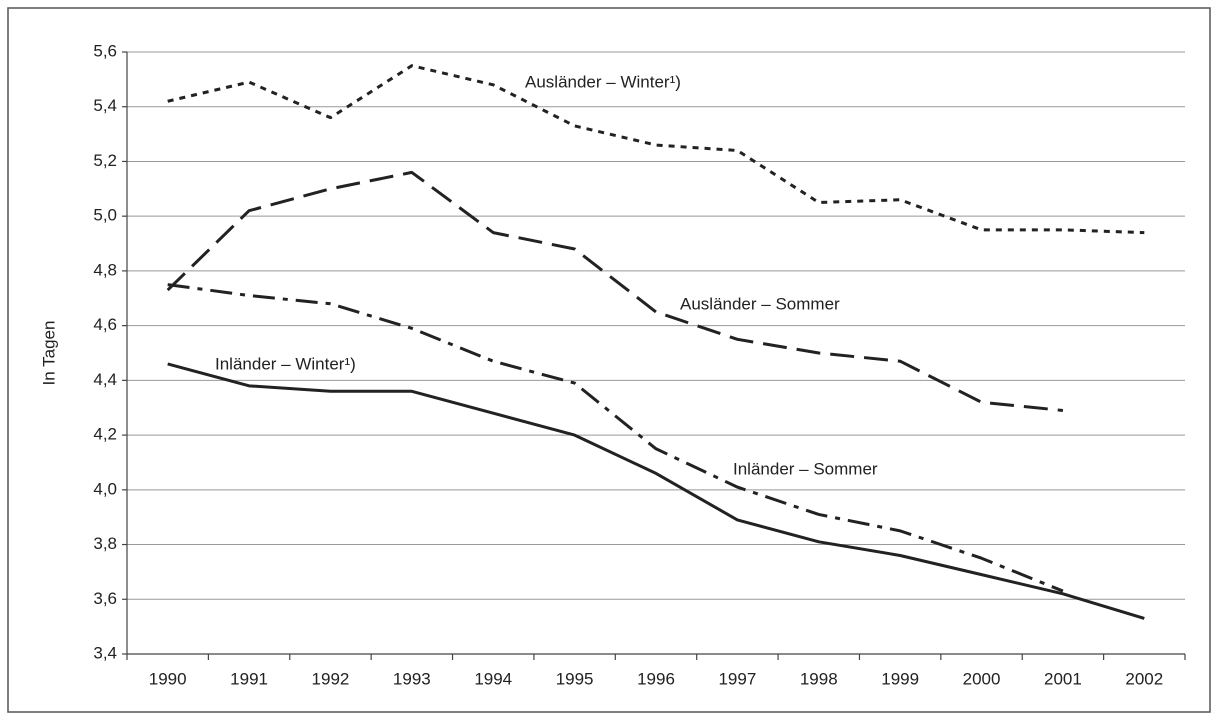  Describe the element at coordinates (1063, 678) in the screenshot. I see `x-tick-label: 2001` at that location.